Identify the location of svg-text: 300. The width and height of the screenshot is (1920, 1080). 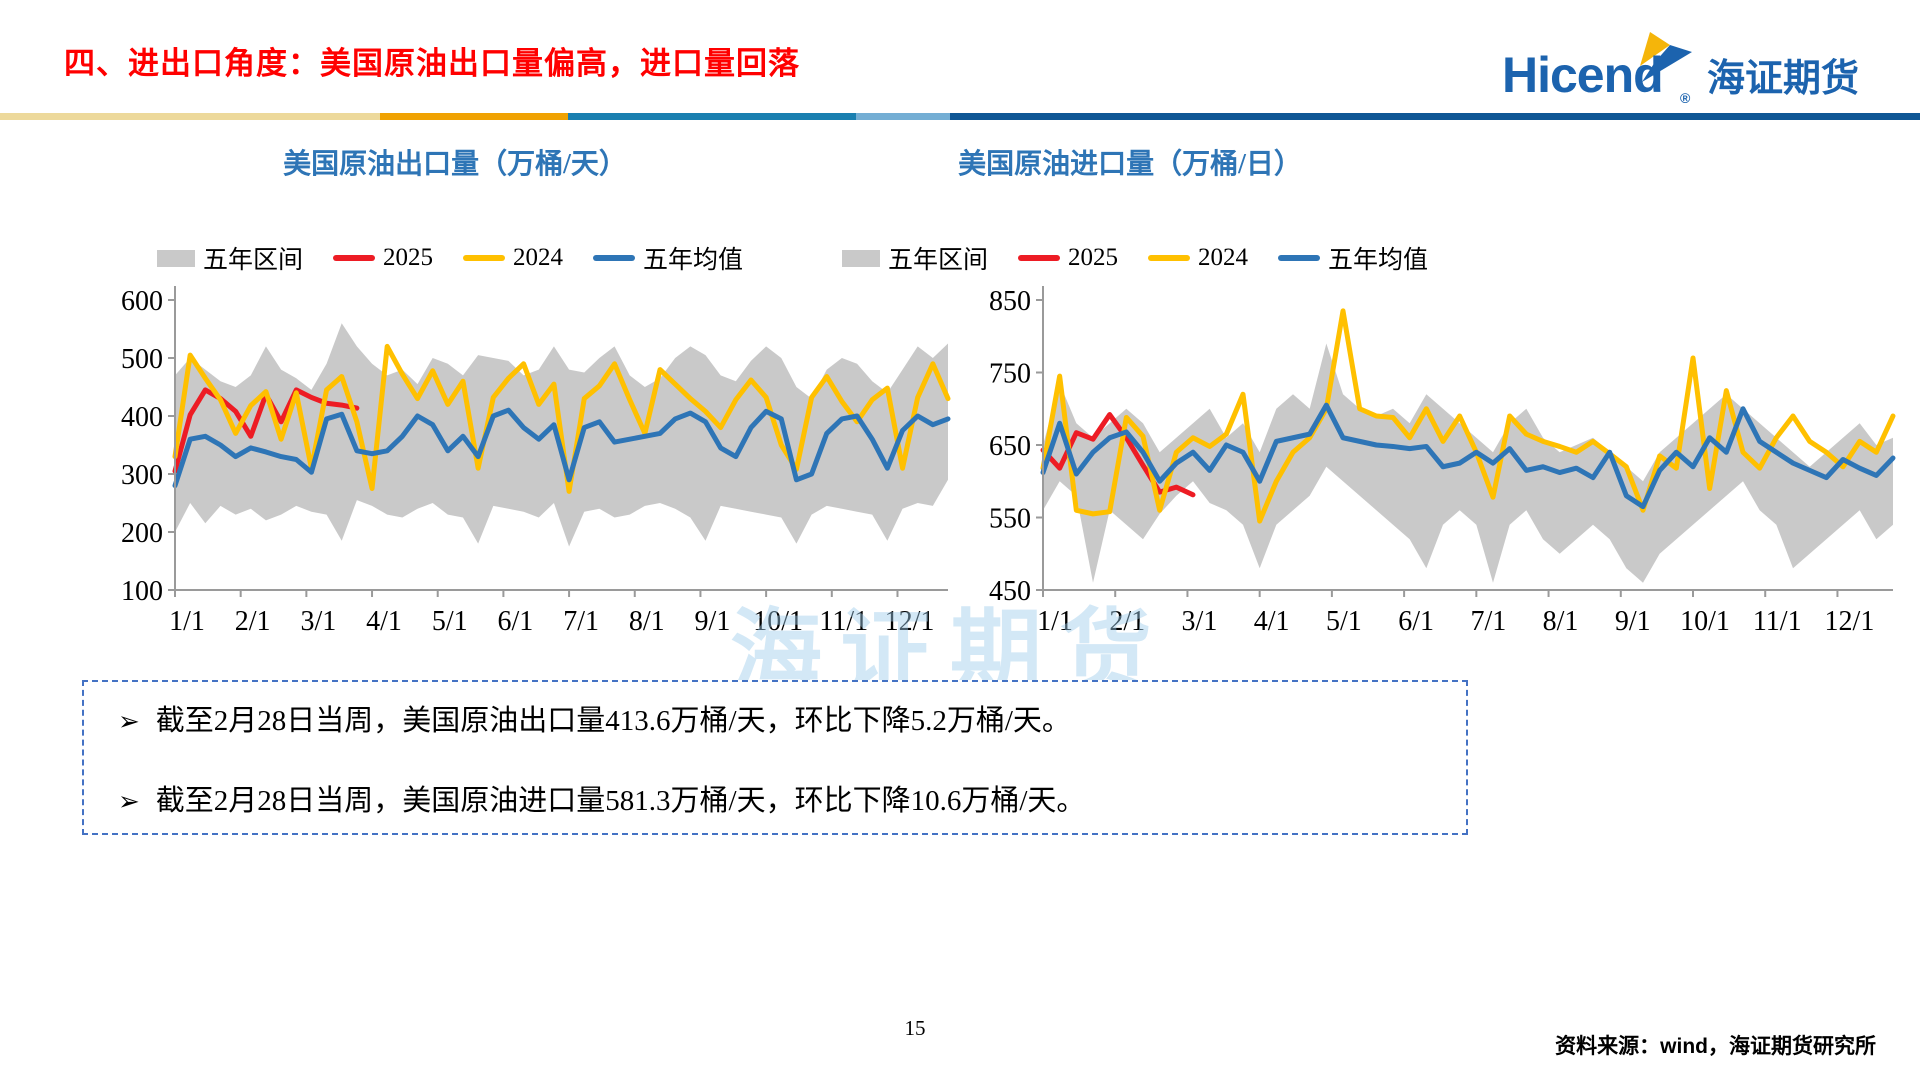
(142, 475).